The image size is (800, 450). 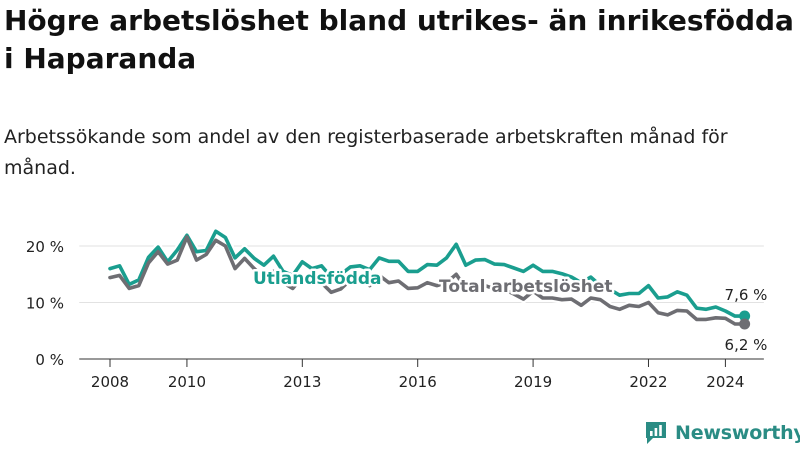 What do you see at coordinates (187, 382) in the screenshot?
I see `x-tick-label: 2010` at bounding box center [187, 382].